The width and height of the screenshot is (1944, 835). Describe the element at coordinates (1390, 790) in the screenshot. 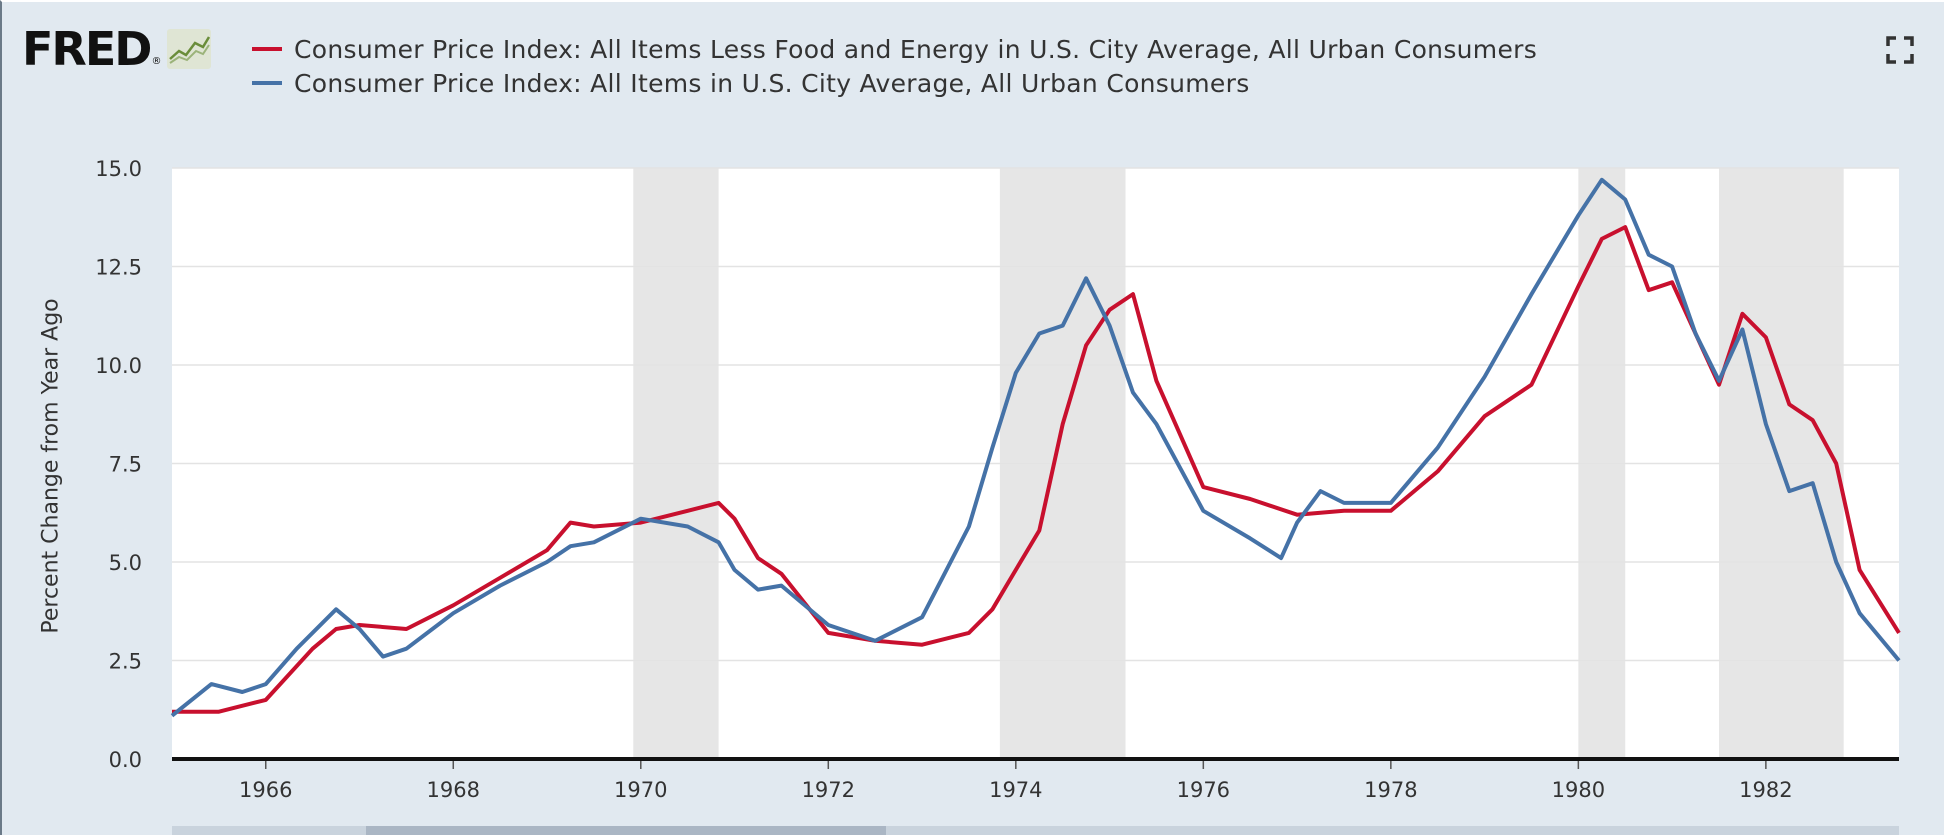

I see `x-tick-label-6: 1978` at that location.